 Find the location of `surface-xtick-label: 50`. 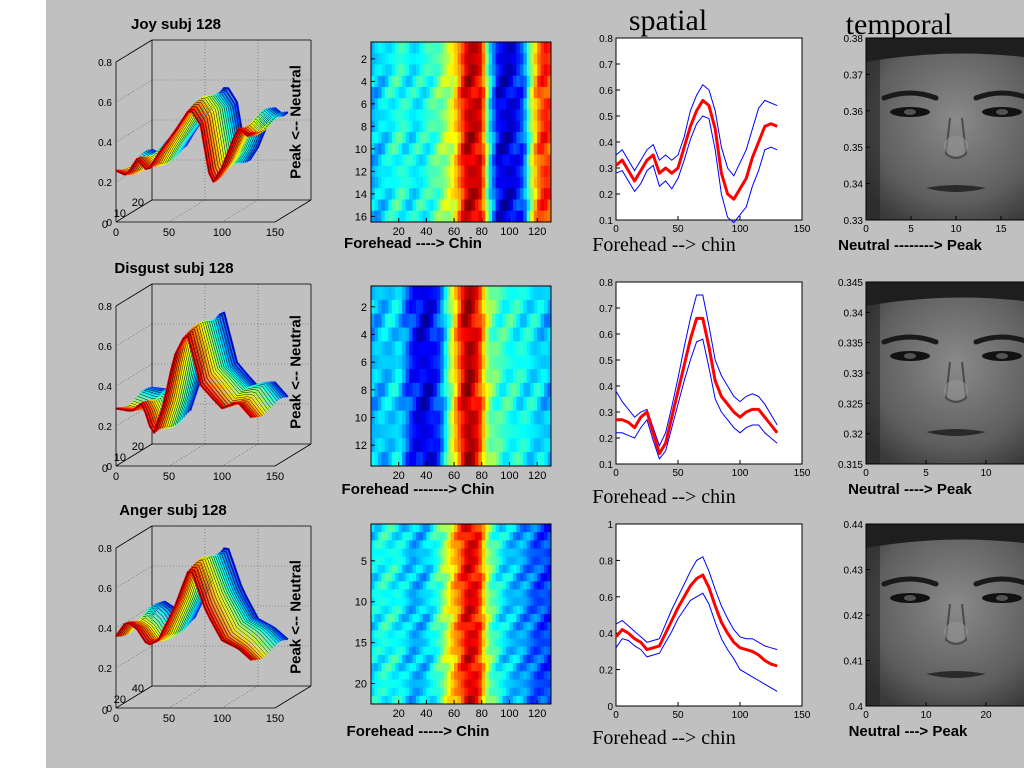

surface-xtick-label: 50 is located at coordinates (169, 719).